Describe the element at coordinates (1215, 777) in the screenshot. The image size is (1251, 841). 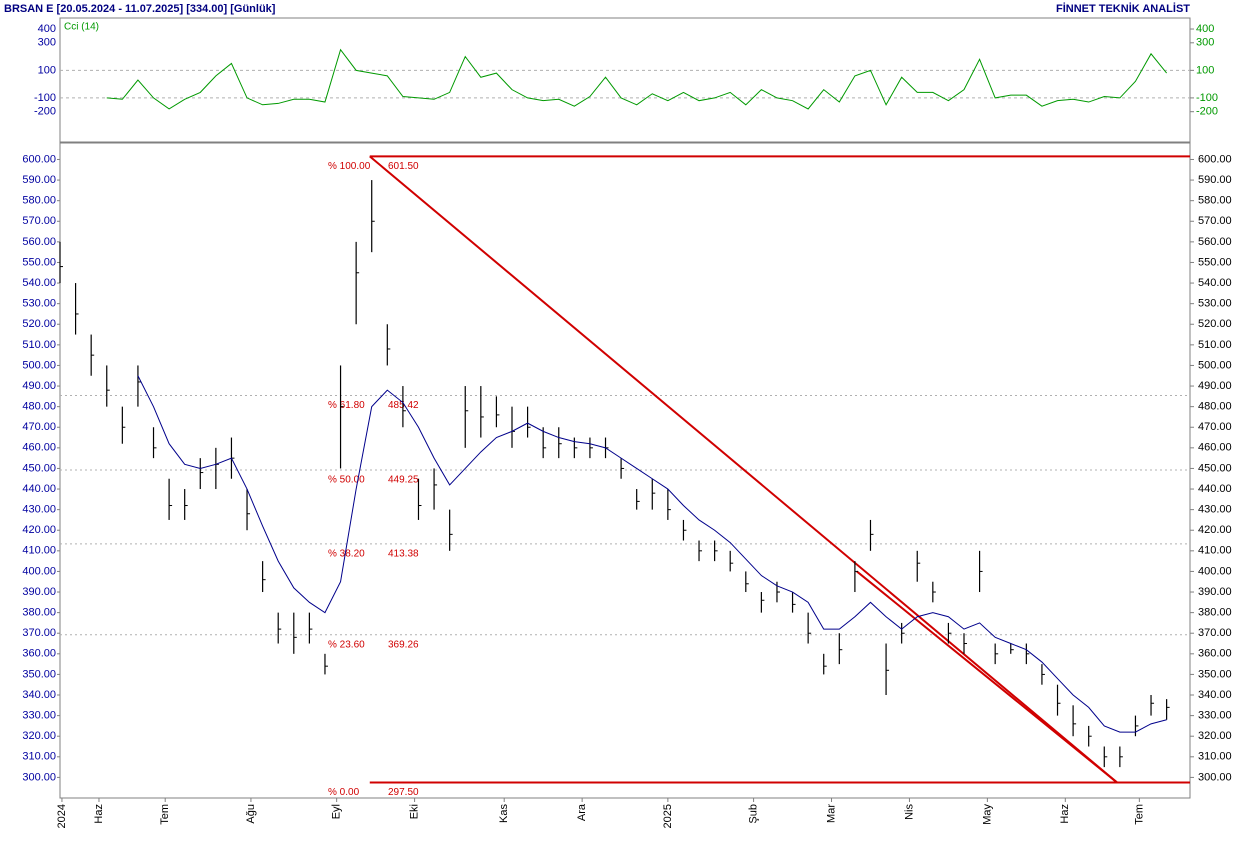
I see `y-tick-label-right: 300.00` at that location.